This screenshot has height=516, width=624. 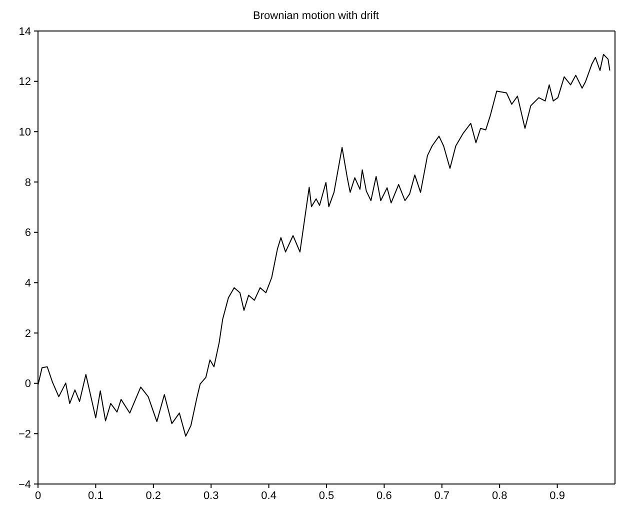 I want to click on y-tick-label: 10, so click(x=24, y=132).